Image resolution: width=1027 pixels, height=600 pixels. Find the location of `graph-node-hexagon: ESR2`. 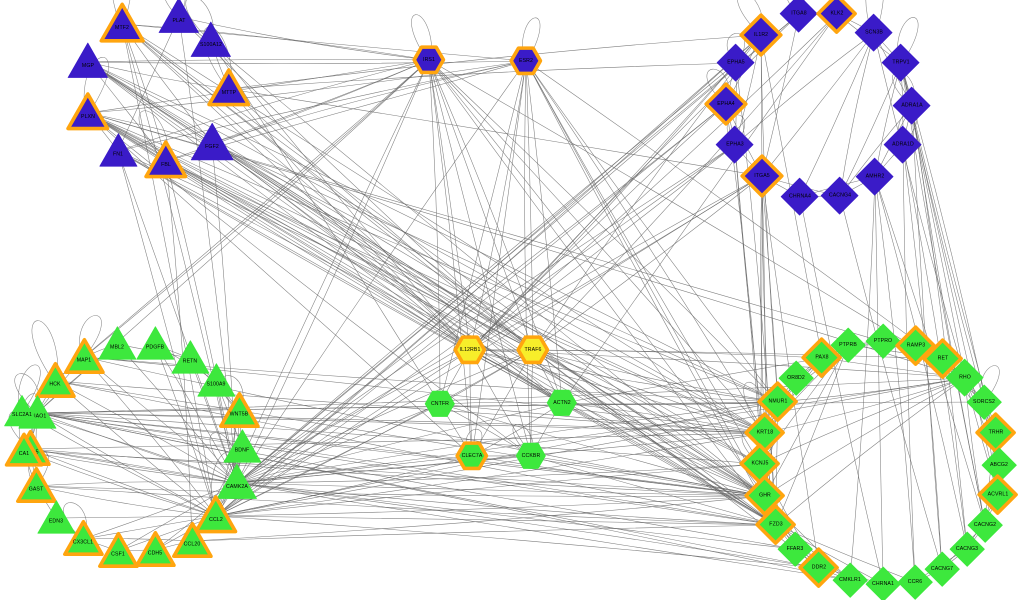

graph-node-hexagon: ESR2 is located at coordinates (526, 61).